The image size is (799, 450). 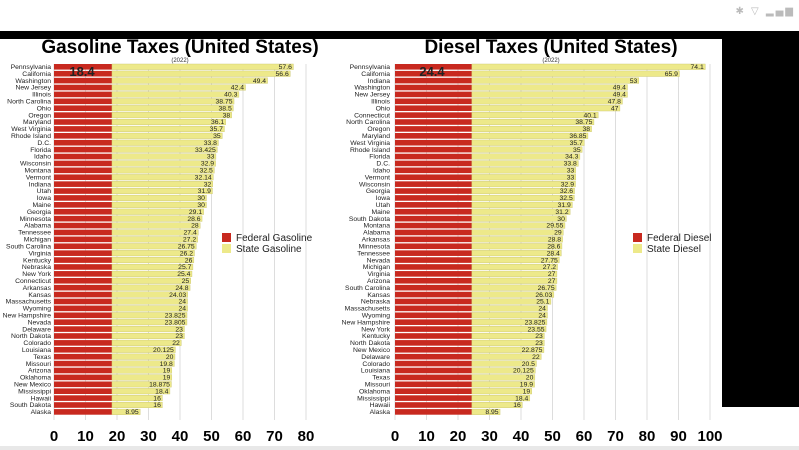 I want to click on category-label: Georgia, so click(x=378, y=191).